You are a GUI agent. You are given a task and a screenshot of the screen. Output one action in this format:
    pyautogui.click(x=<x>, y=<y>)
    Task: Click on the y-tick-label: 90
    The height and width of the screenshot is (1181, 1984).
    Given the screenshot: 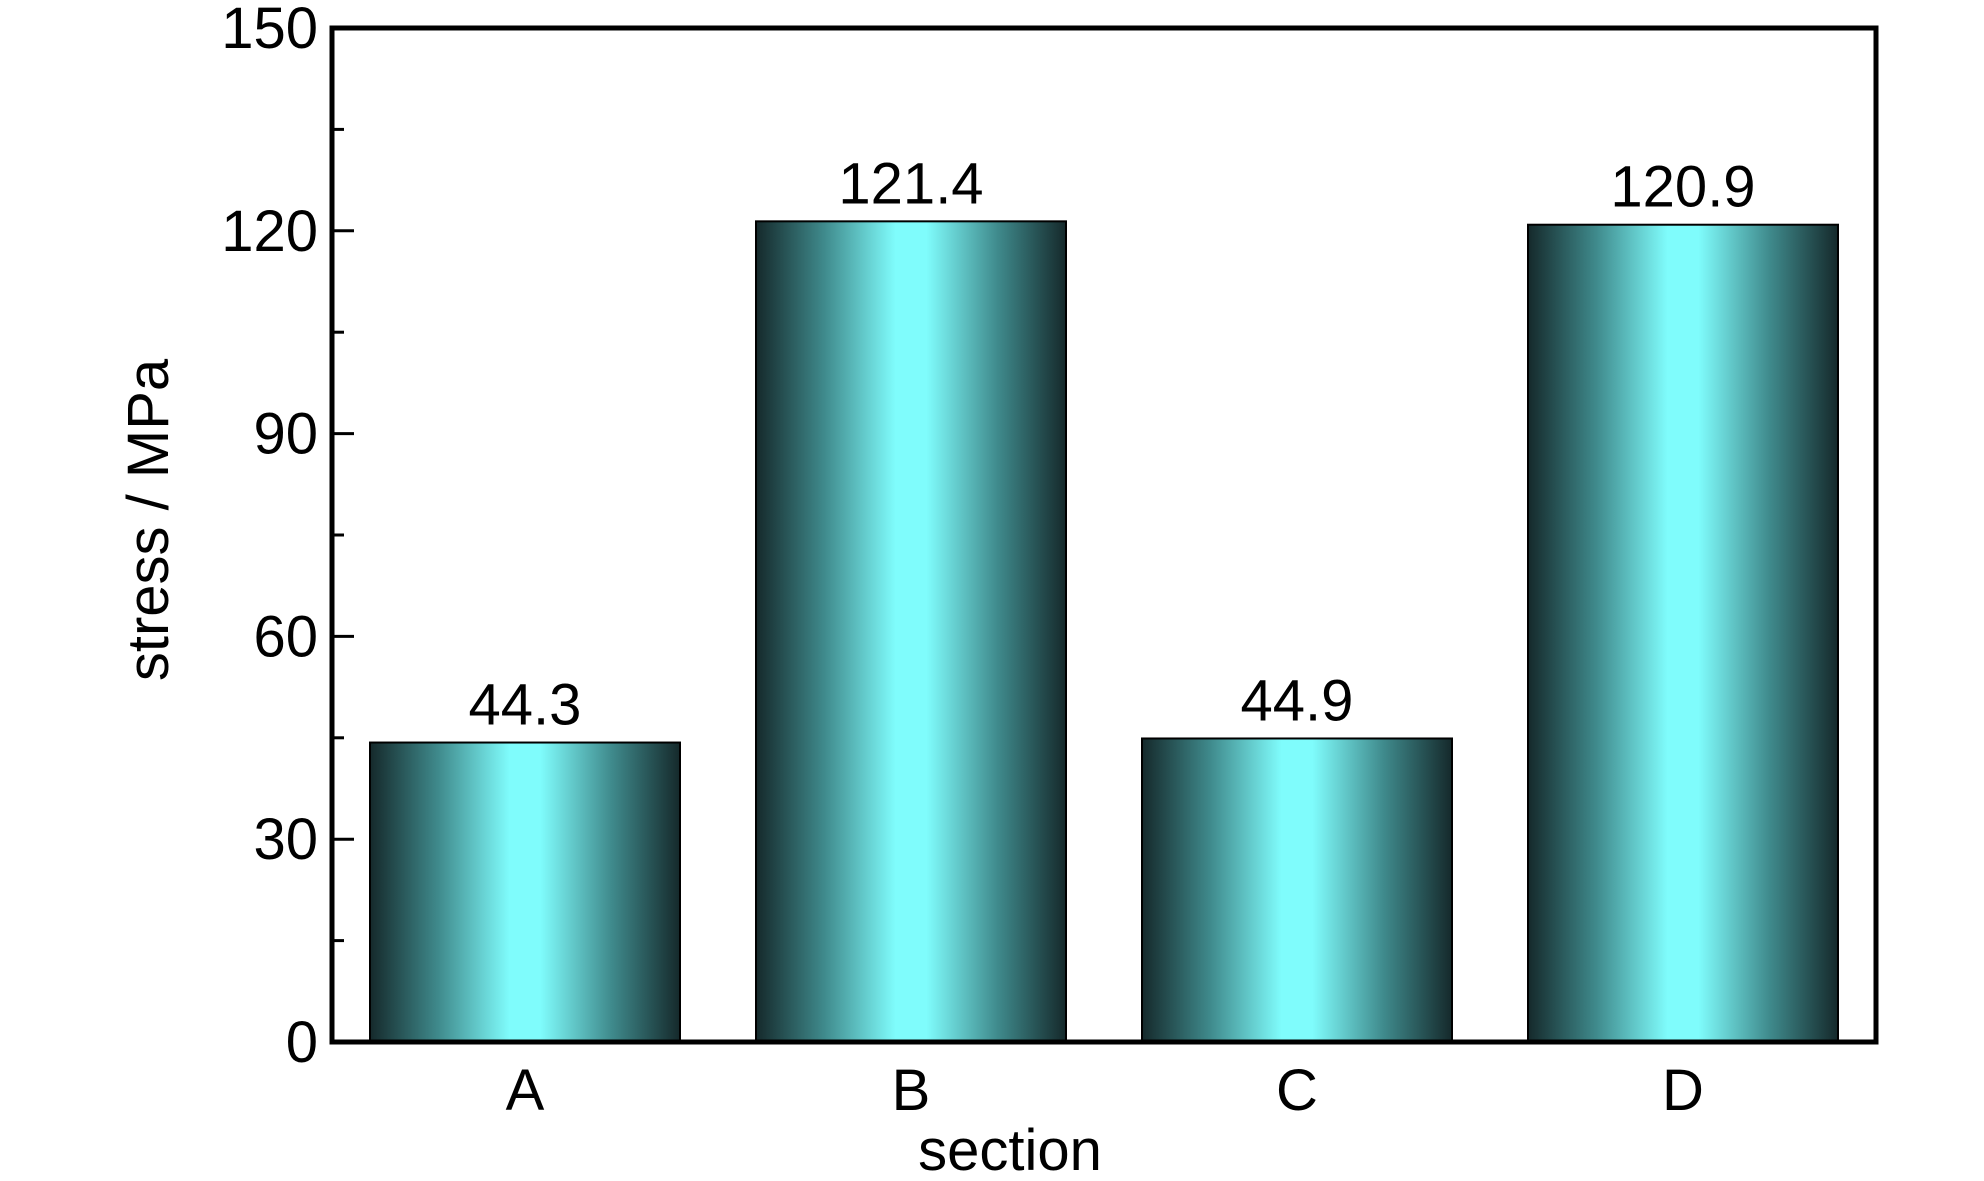 What is the action you would take?
    pyautogui.click(x=285, y=434)
    